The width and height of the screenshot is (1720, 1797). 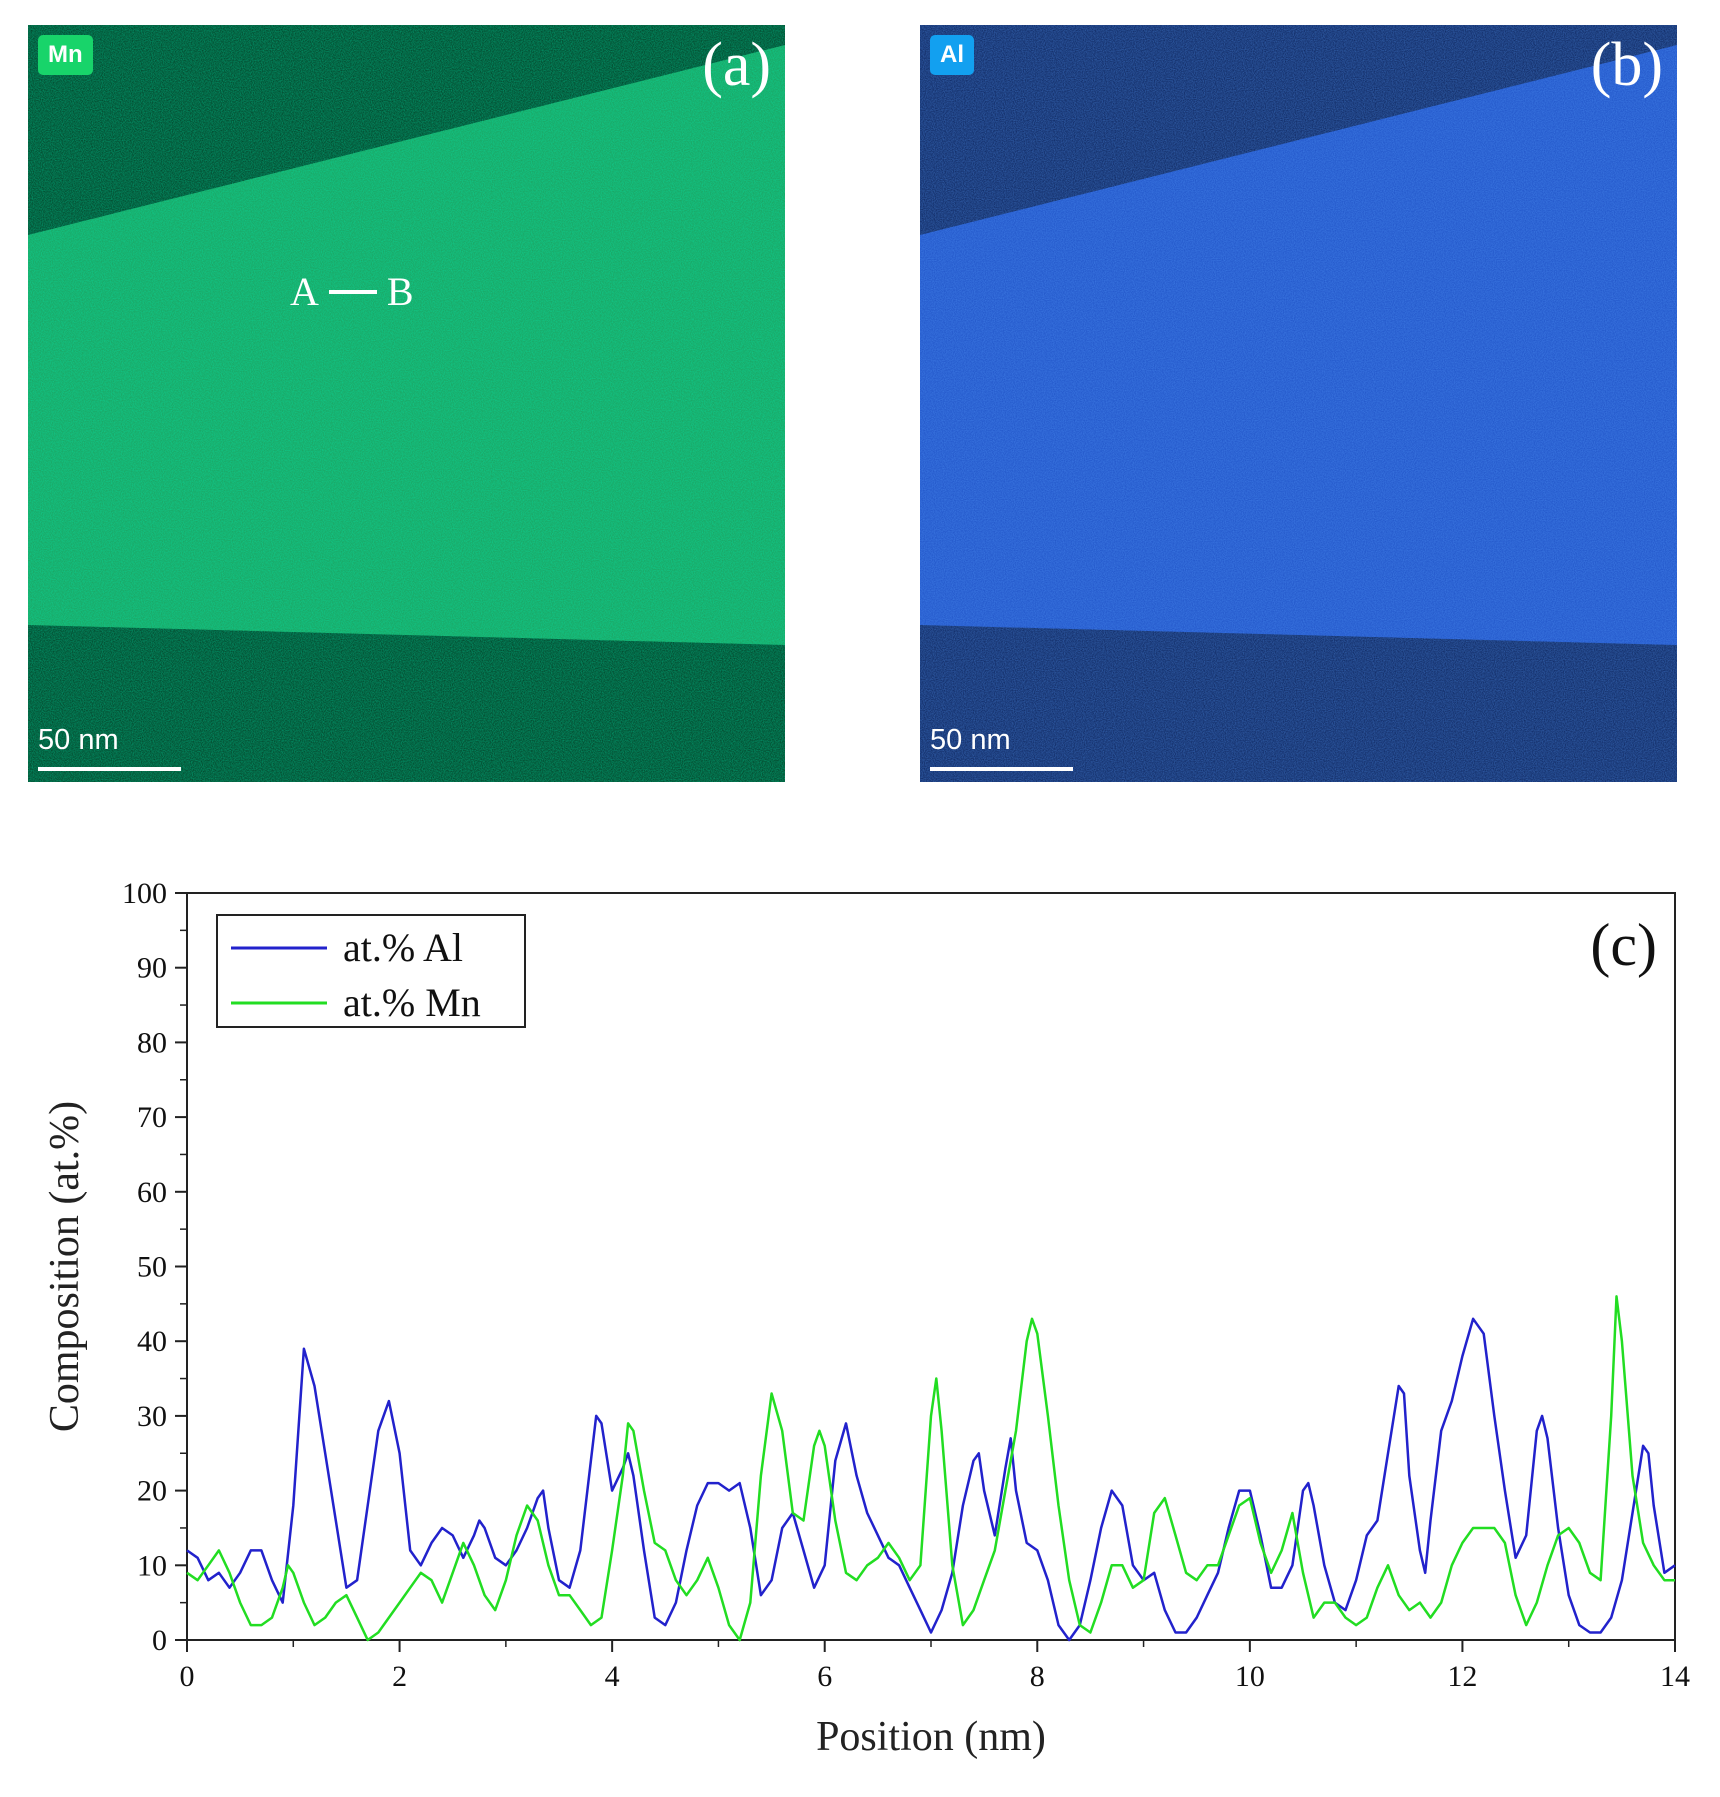 What do you see at coordinates (371, 971) in the screenshot?
I see `legend-box` at bounding box center [371, 971].